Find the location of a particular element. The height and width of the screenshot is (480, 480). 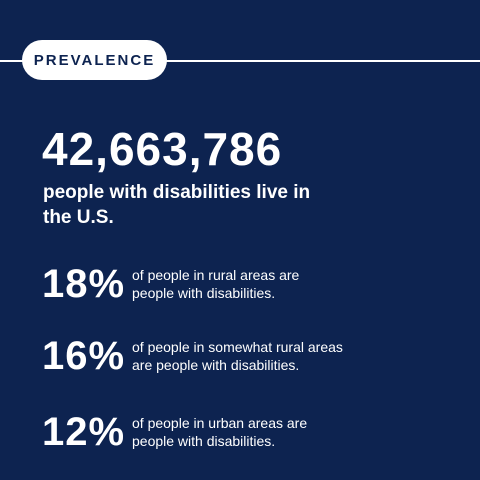

stat-value: 18% is located at coordinates (84, 284).